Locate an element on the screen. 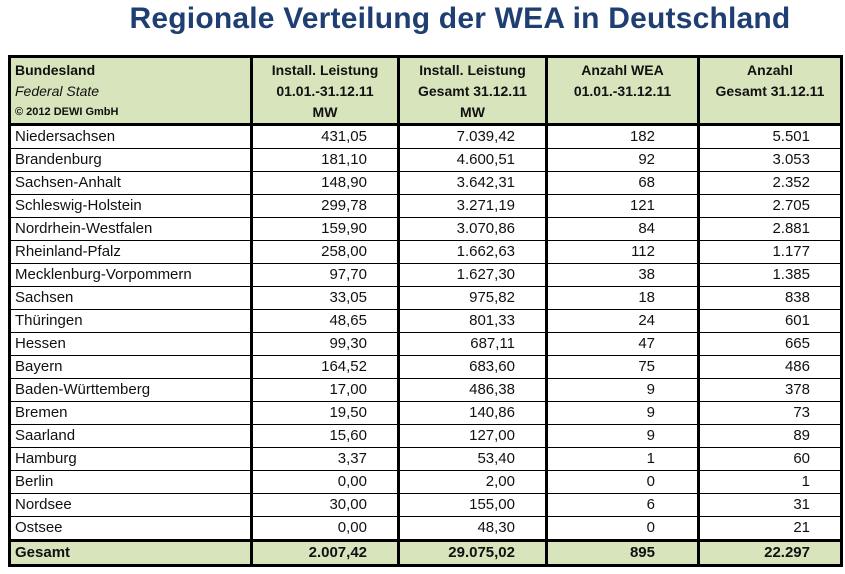 This screenshot has width=845, height=574. install-year-cell: 159,90 is located at coordinates (325, 229).